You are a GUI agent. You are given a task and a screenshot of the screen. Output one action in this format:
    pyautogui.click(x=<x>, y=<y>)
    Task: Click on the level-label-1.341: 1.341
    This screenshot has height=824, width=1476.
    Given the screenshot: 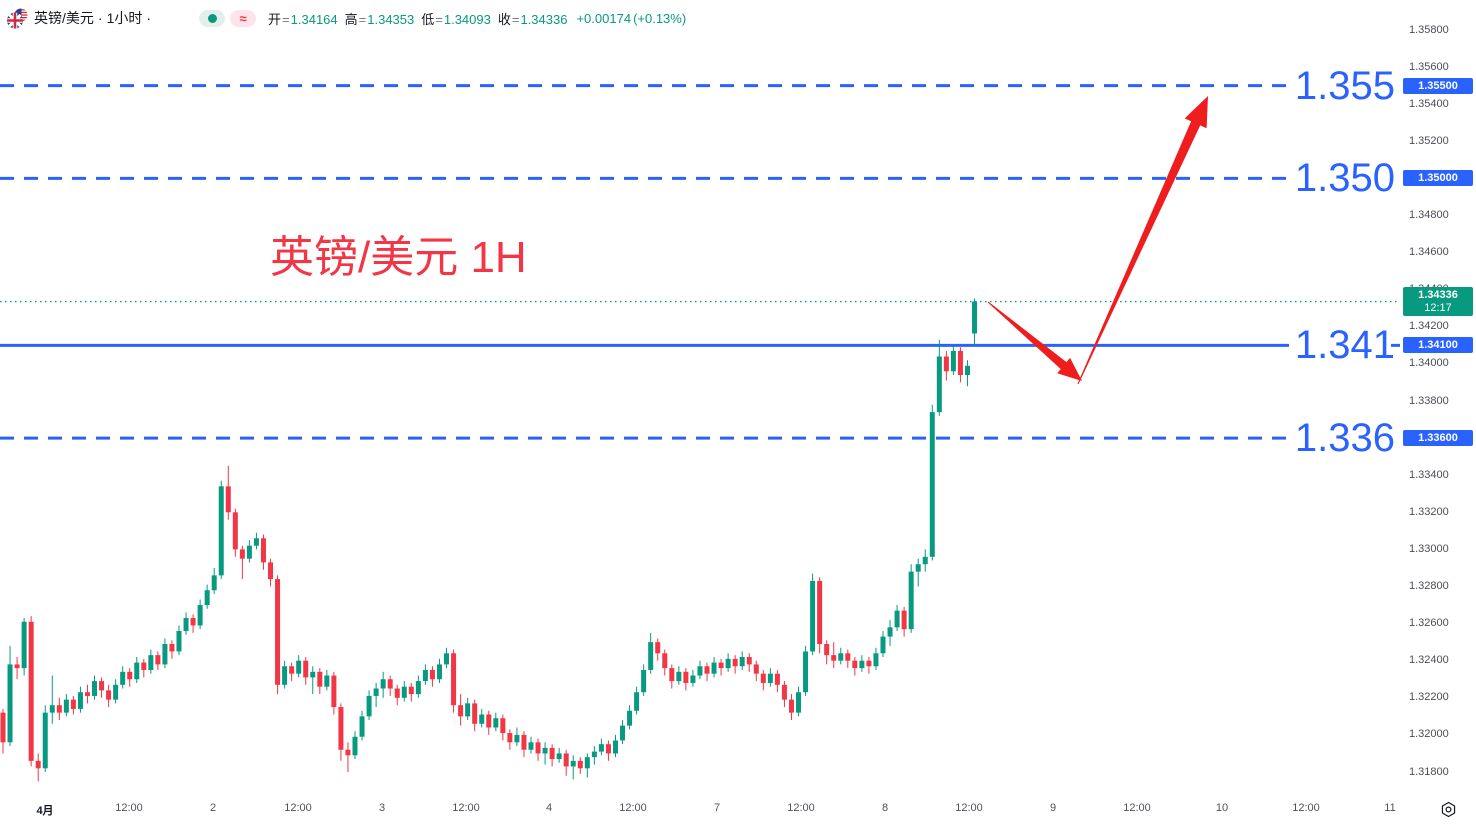 What is the action you would take?
    pyautogui.click(x=1344, y=345)
    